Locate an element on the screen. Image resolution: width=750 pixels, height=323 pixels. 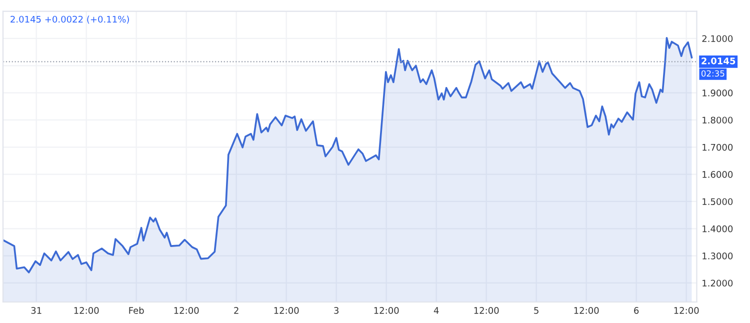
x-tick-label: 31 is located at coordinates (36, 310).